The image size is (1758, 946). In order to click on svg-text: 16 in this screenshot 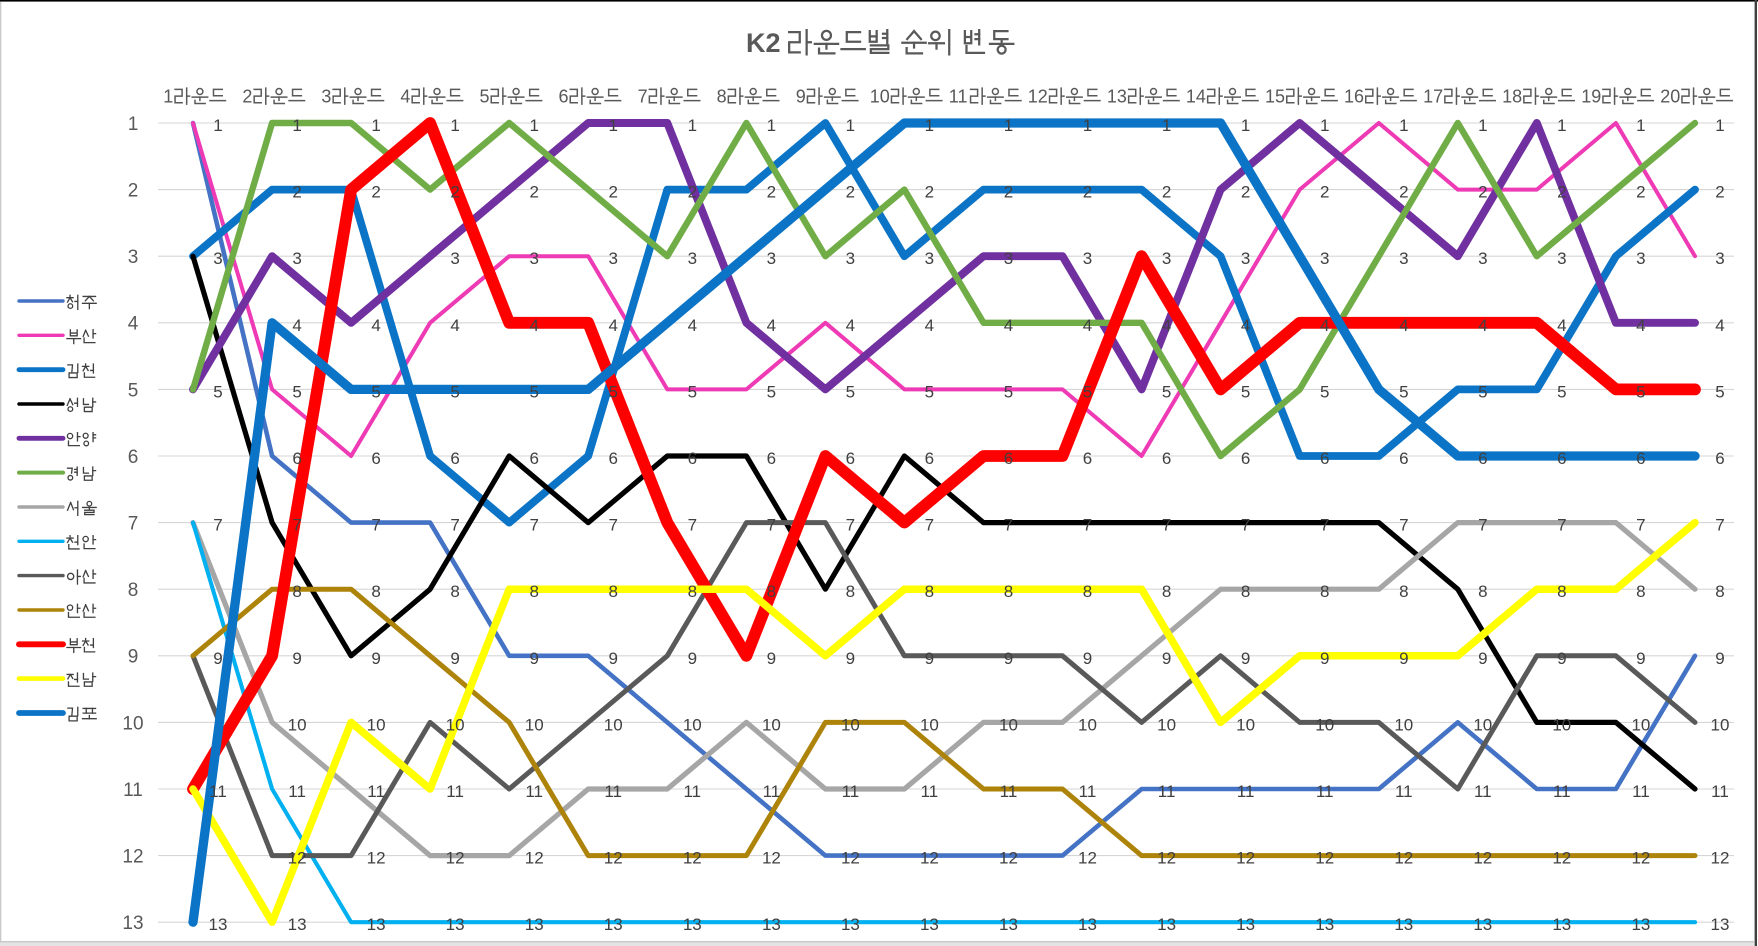, I will do `click(1354, 97)`.